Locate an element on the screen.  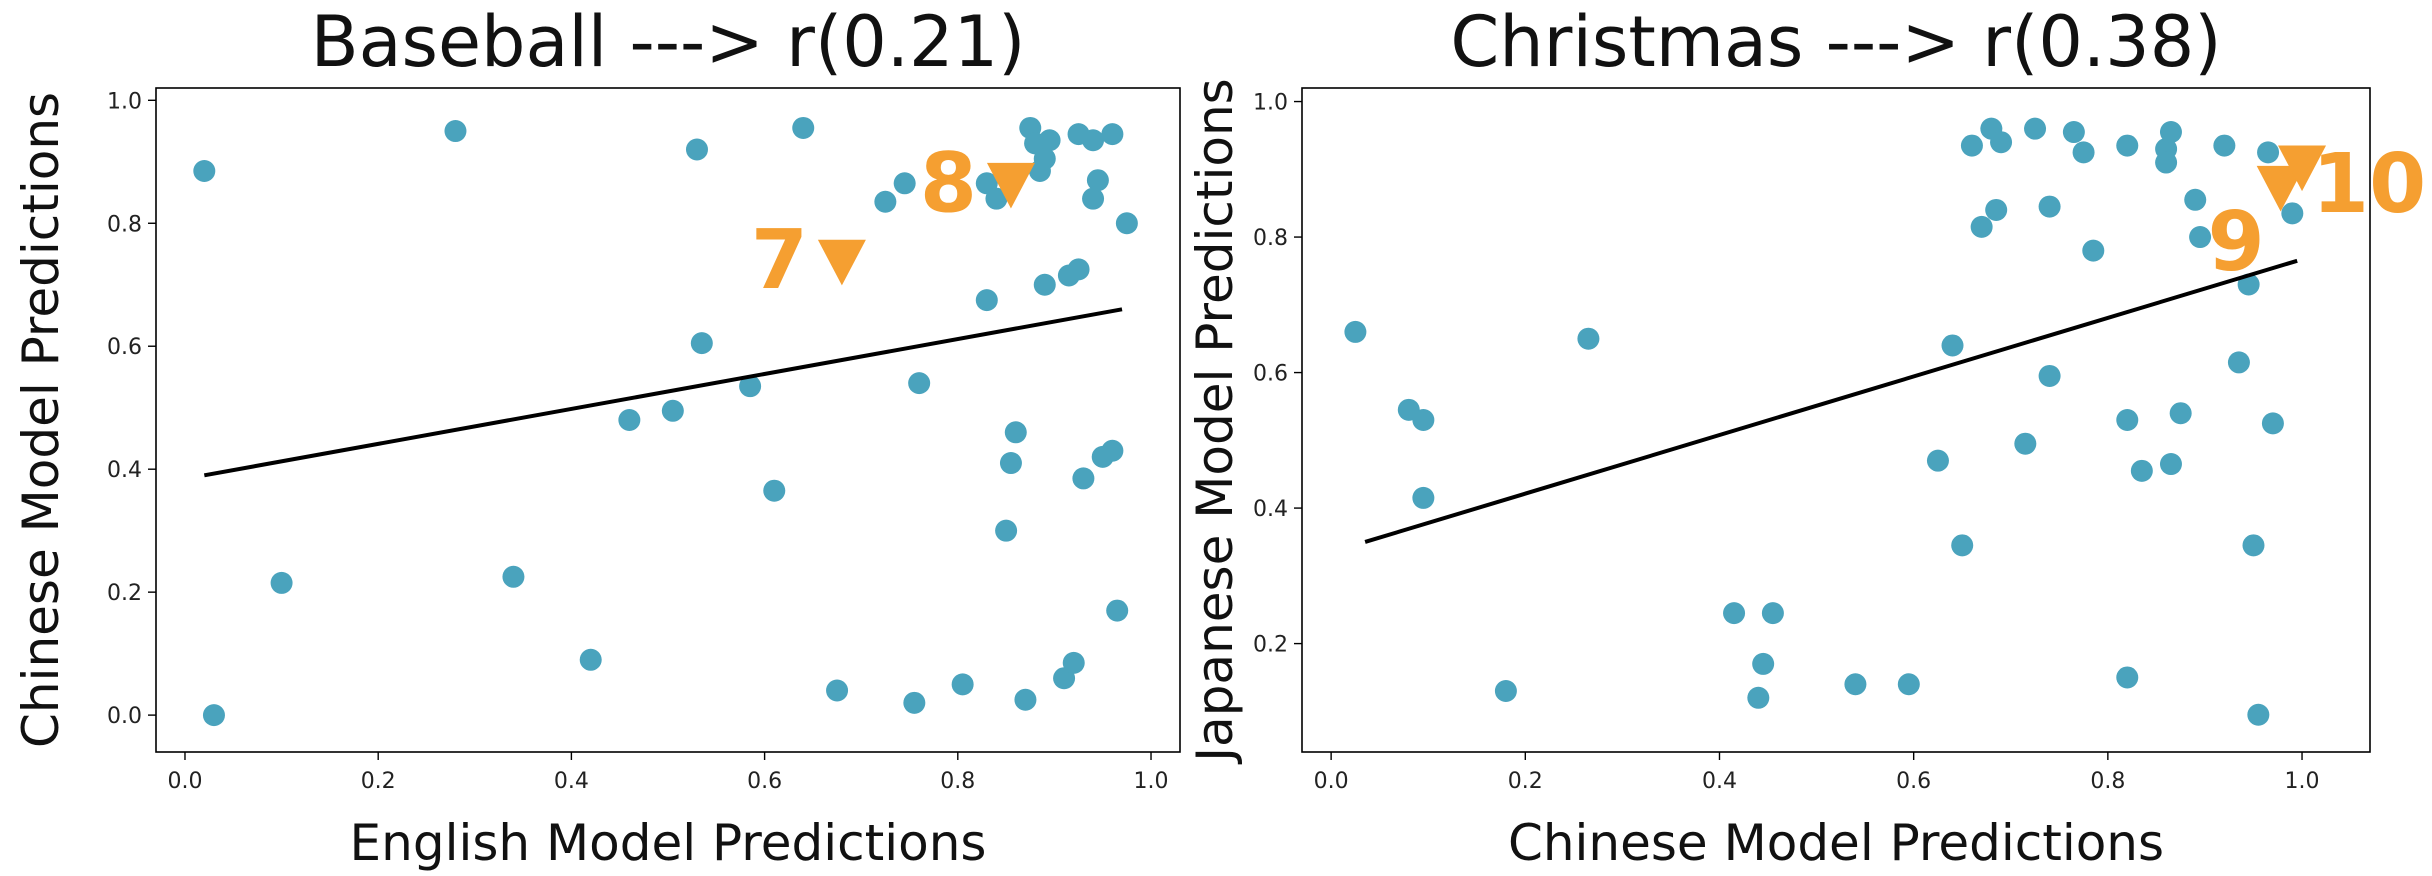
x-tick-label: 0.2 is located at coordinates (378, 781).